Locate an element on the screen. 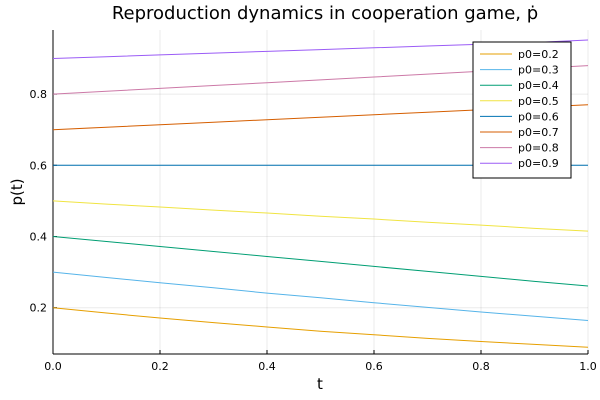 The width and height of the screenshot is (600, 400). legend-item: p0=0.5 is located at coordinates (519, 101).